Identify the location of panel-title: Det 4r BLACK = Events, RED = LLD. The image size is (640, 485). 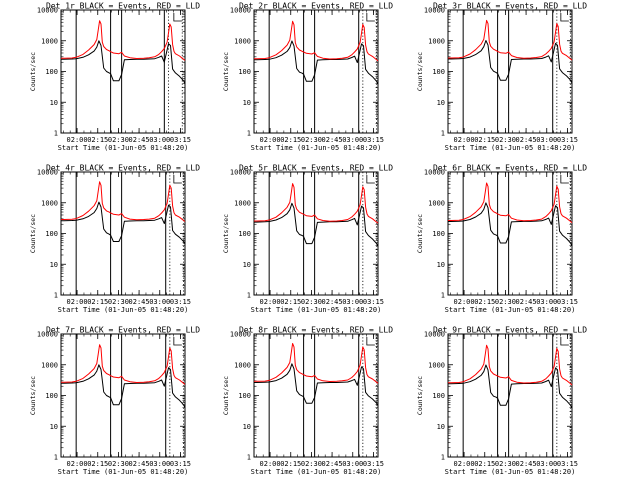
(123, 168).